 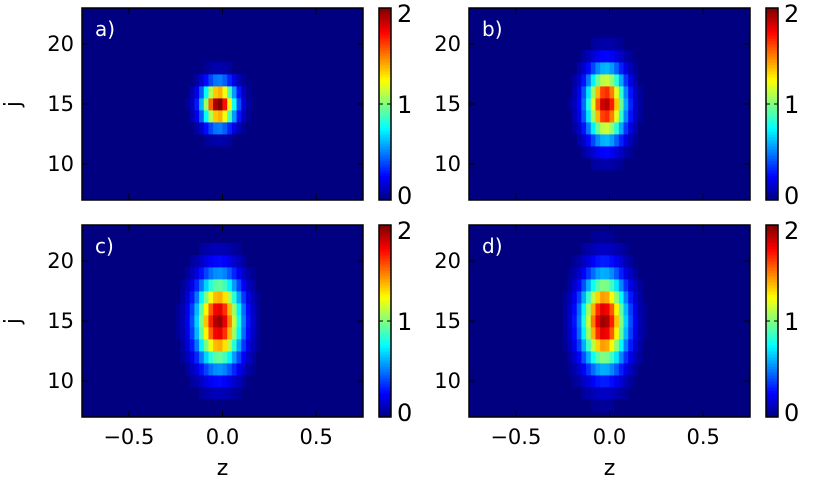 I want to click on y-tick-label: 20, so click(x=447, y=44).